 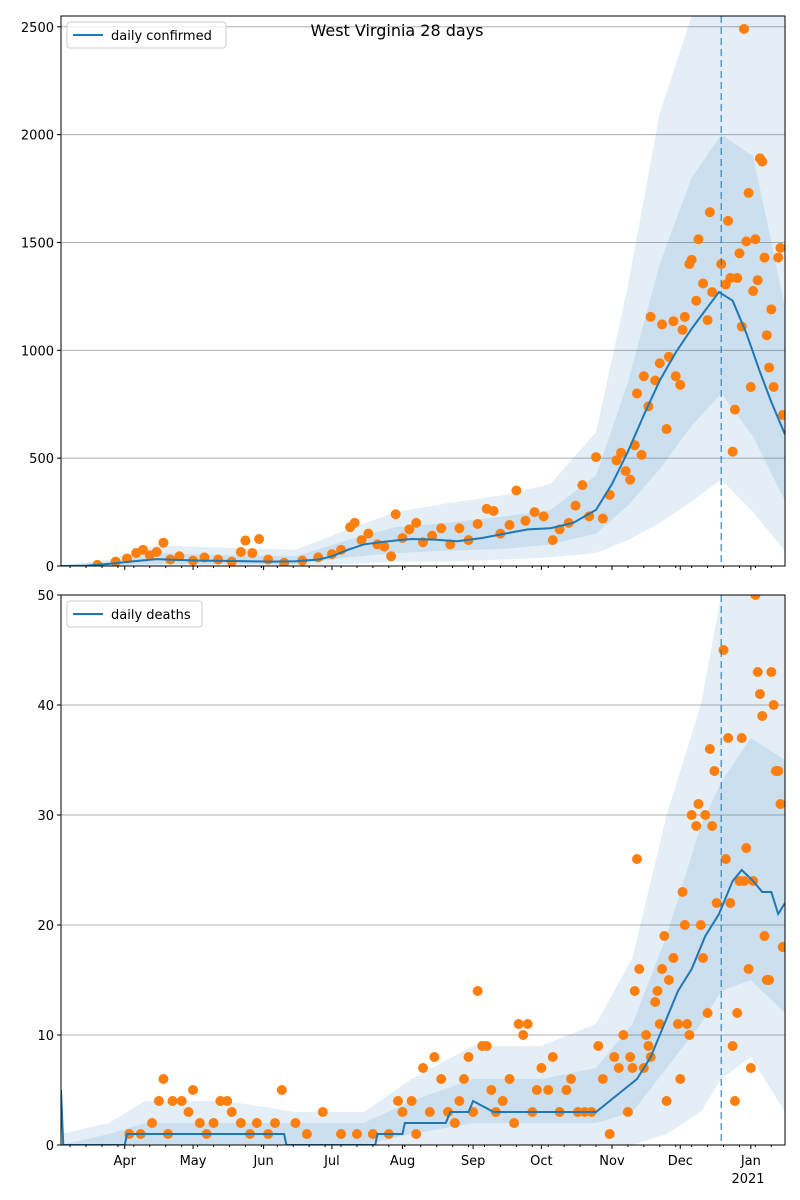 I want to click on x-tick-label: Sep, so click(x=473, y=1161).